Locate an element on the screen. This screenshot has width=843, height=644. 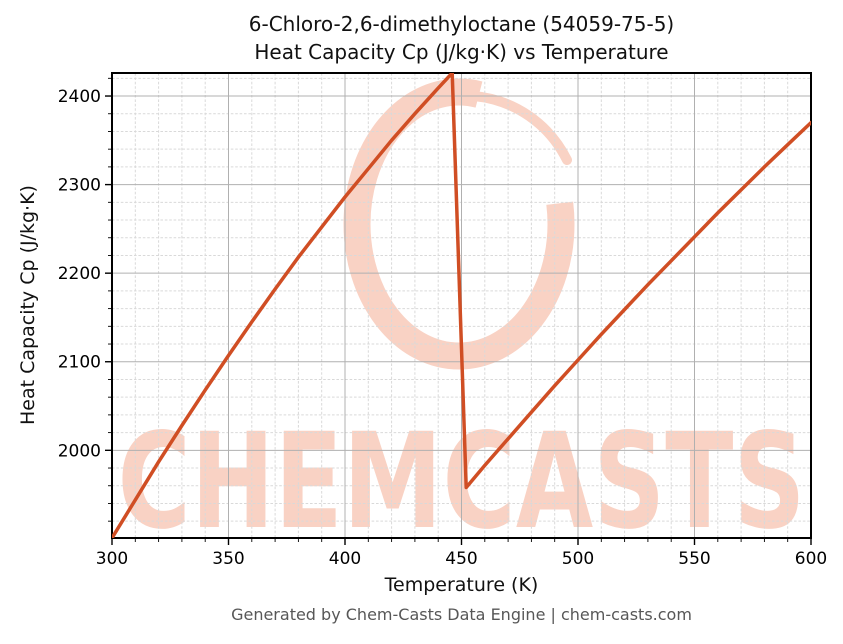
x-axis-label: Temperature (K) is located at coordinates (461, 585).